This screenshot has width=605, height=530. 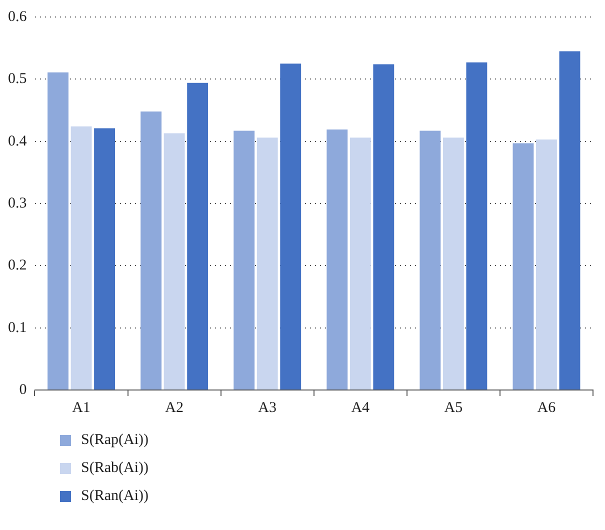 What do you see at coordinates (114, 440) in the screenshot?
I see `legend-label: S(Rap(Ai))` at bounding box center [114, 440].